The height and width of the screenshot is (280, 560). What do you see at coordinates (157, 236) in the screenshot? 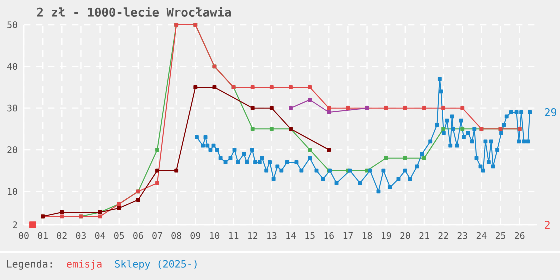
I see `x-tick-label: 07` at bounding box center [157, 236].